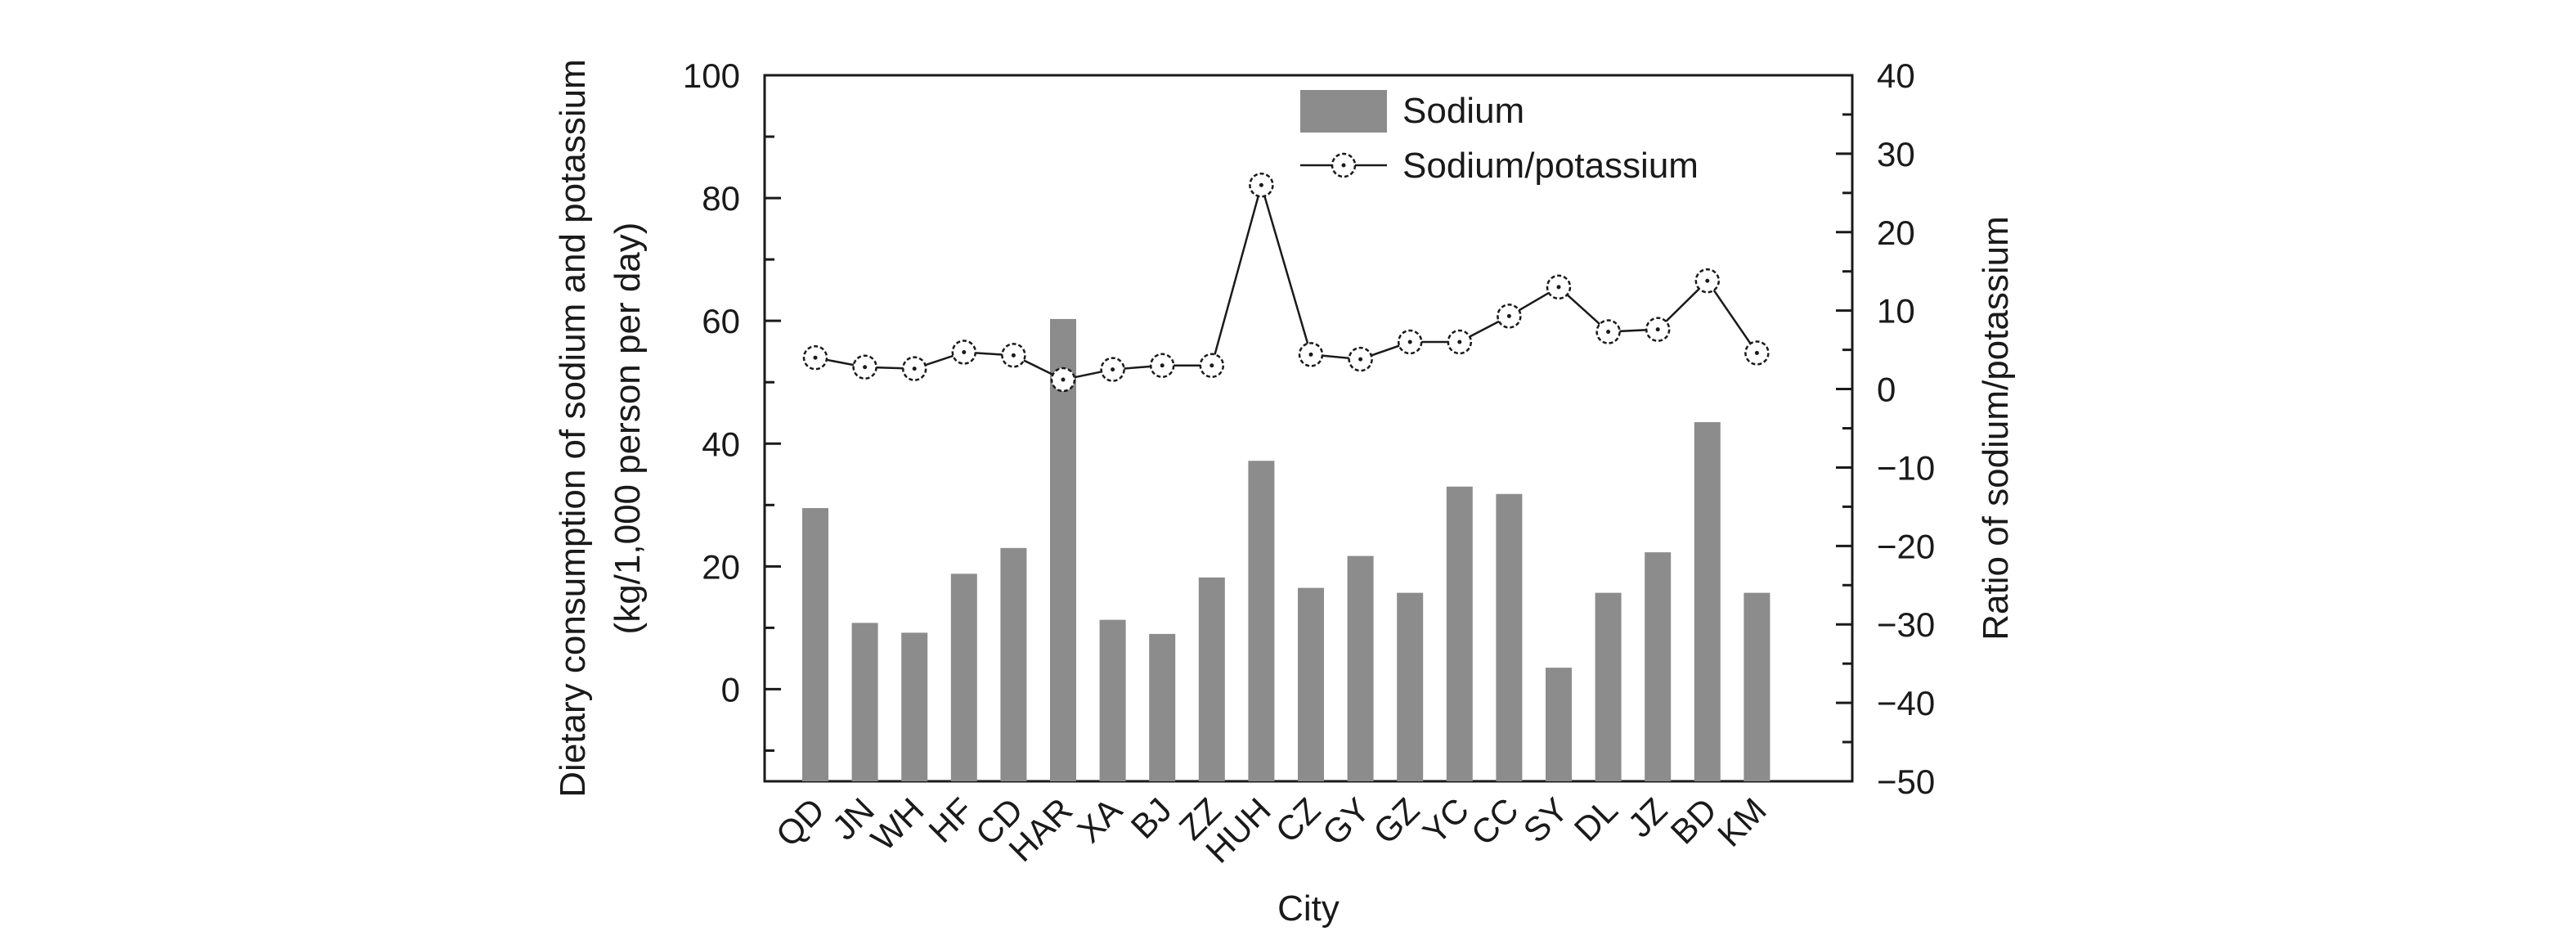 The height and width of the screenshot is (940, 2576). I want to click on legend-label-ratio: Sodium/potassium, so click(1551, 166).